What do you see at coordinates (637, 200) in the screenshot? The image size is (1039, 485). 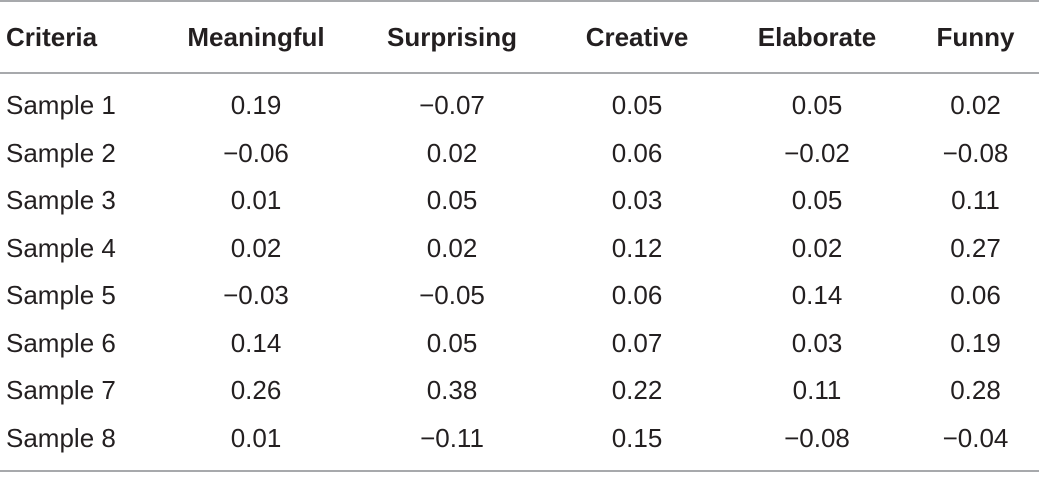 I see `cell-creative: 0.03` at bounding box center [637, 200].